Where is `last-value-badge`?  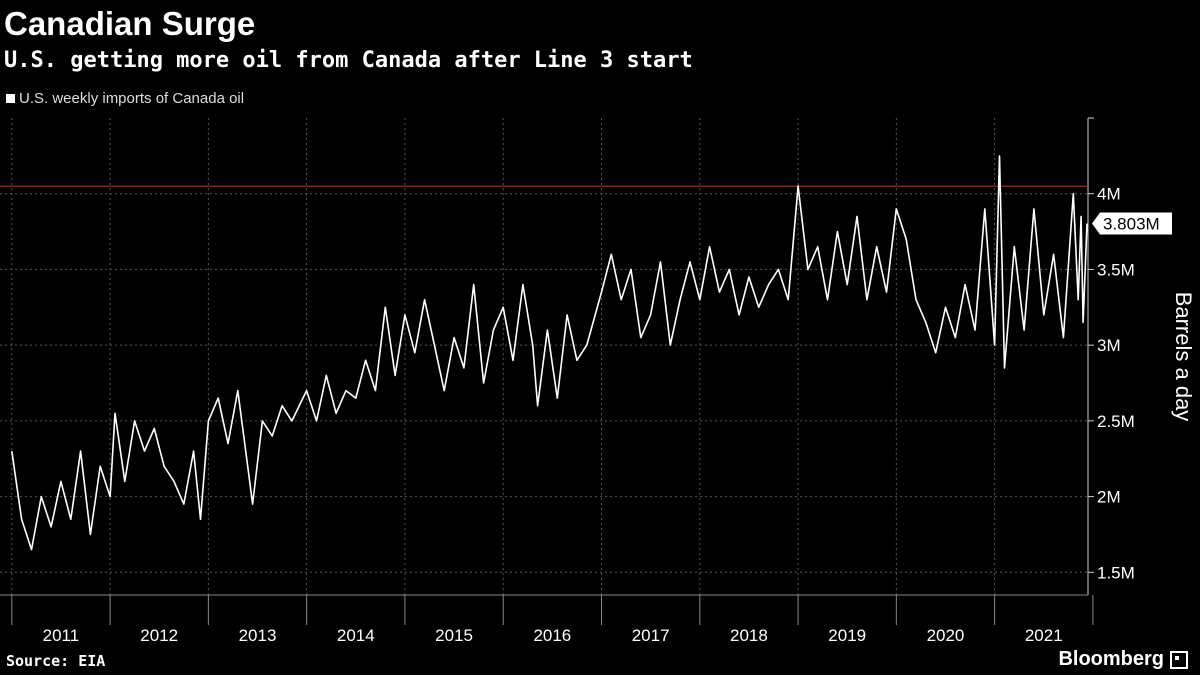
last-value-badge is located at coordinates (1132, 223).